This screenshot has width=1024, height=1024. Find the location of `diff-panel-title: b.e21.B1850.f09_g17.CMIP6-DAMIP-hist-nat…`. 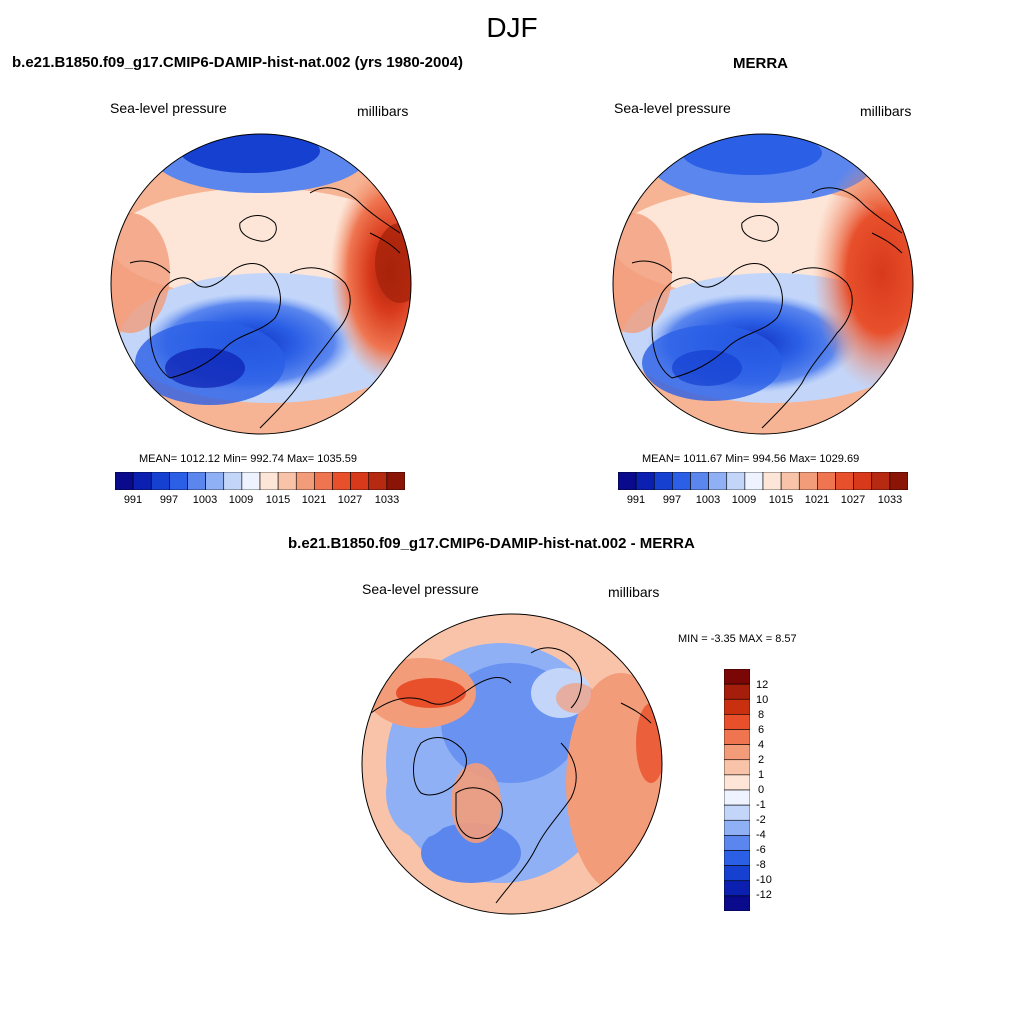

diff-panel-title: b.e21.B1850.f09_g17.CMIP6-DAMIP-hist-nat… is located at coordinates (491, 543).